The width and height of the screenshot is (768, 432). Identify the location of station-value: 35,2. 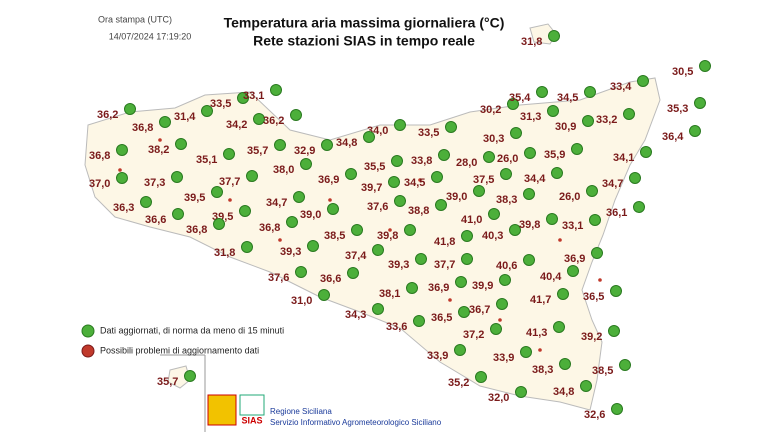
(458, 383).